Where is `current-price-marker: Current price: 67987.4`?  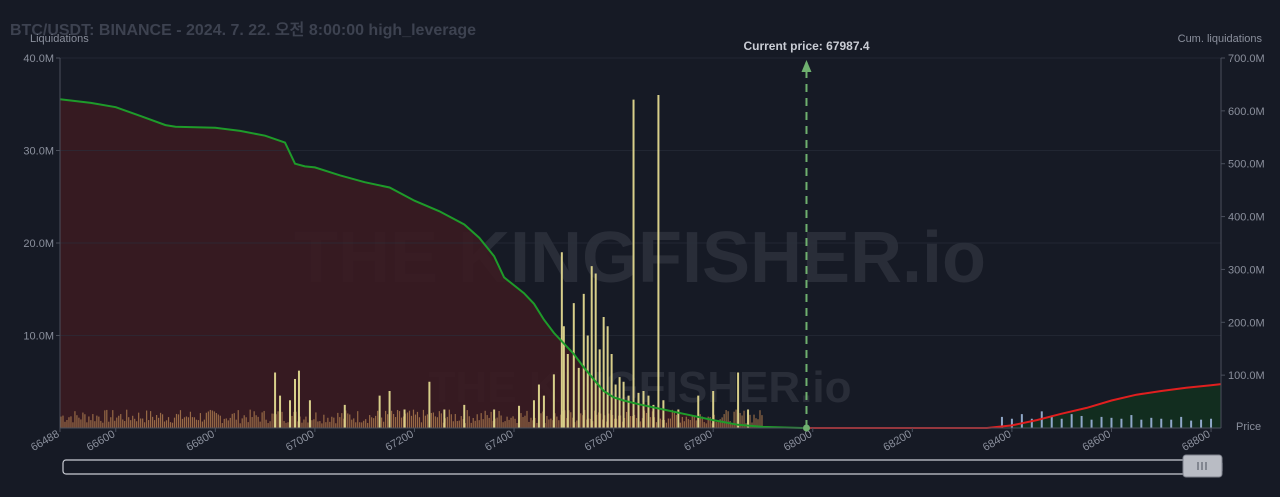 current-price-marker: Current price: 67987.4 is located at coordinates (806, 235).